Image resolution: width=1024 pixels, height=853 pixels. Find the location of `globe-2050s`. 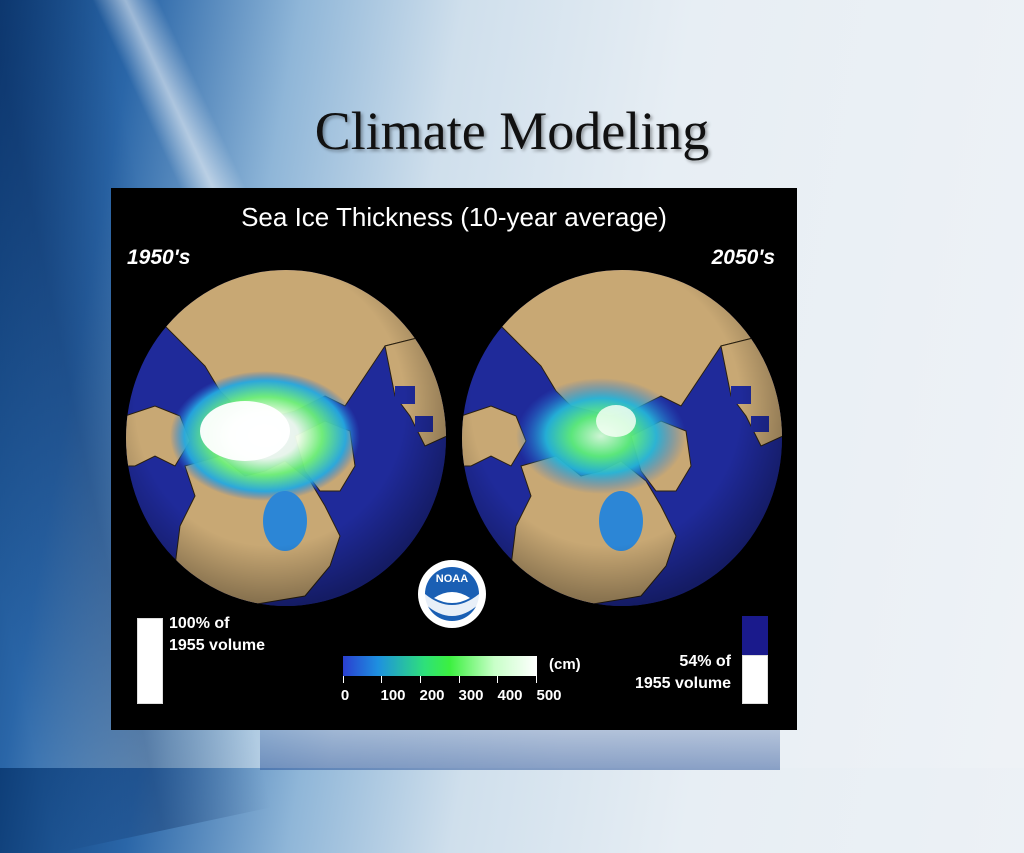

globe-2050s is located at coordinates (622, 438).